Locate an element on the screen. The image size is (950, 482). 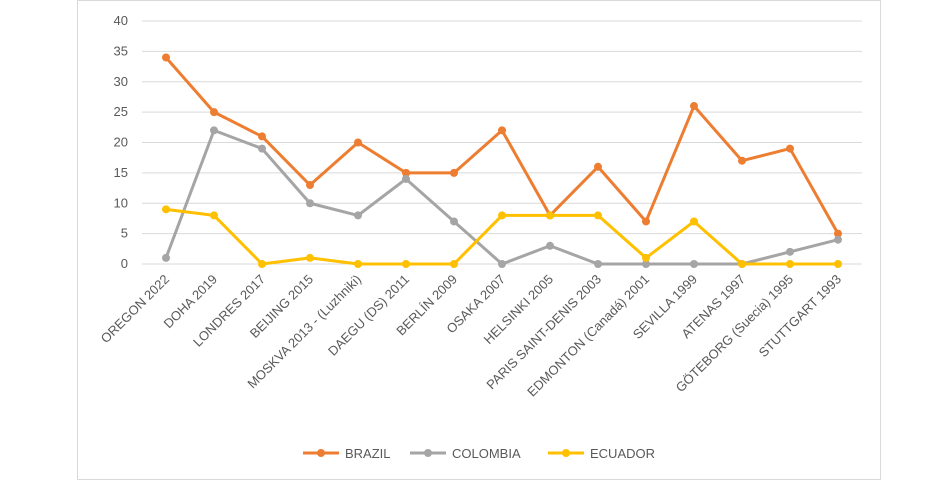
legend-item-ecuador: ECUADOR is located at coordinates (601, 453).